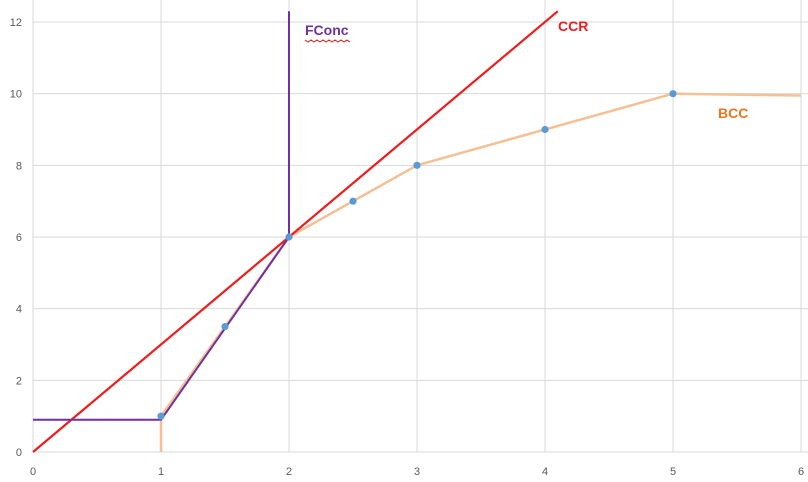 Image resolution: width=808 pixels, height=482 pixels. What do you see at coordinates (16, 95) in the screenshot?
I see `y-tick-label: 10` at bounding box center [16, 95].